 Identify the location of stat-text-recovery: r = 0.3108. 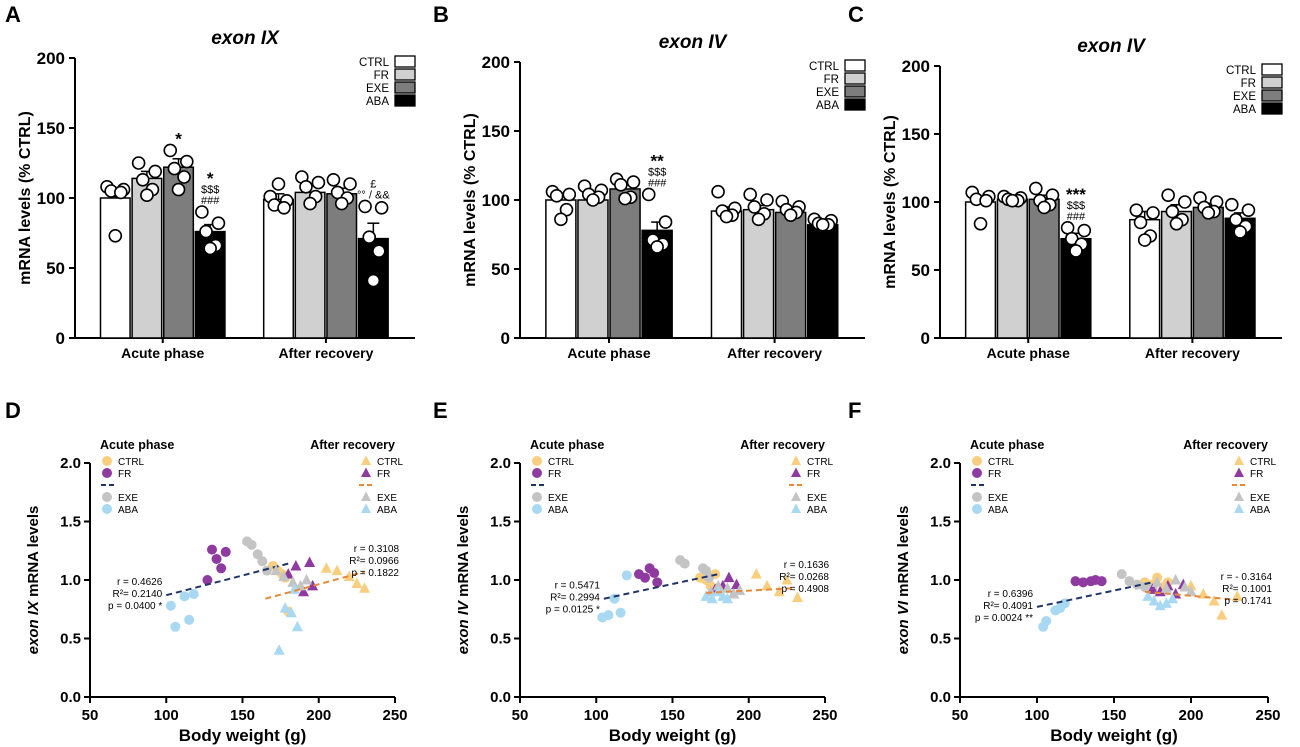
(377, 549).